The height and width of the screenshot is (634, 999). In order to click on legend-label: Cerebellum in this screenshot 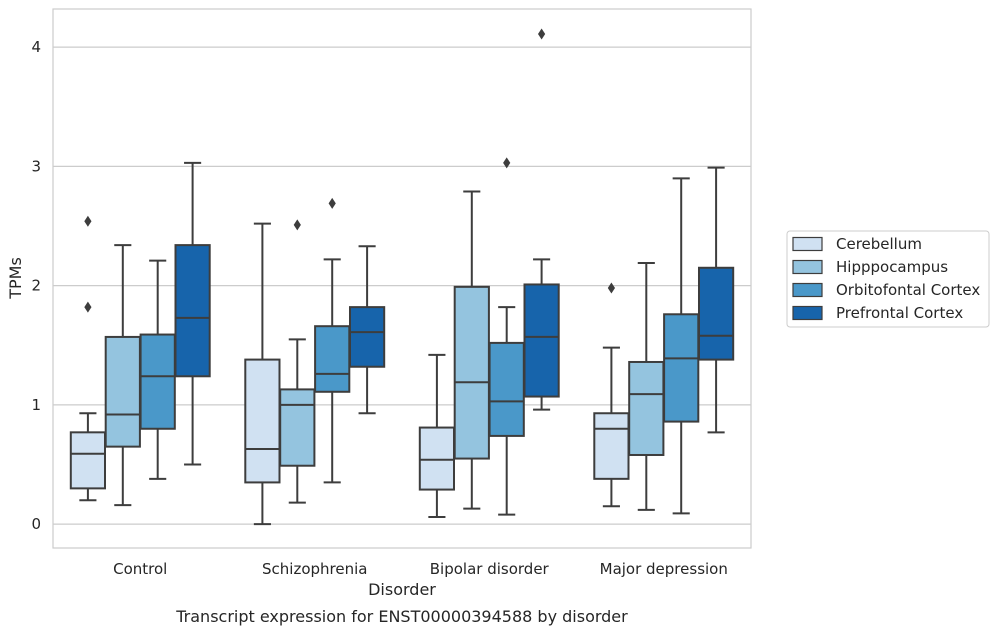, I will do `click(879, 244)`.